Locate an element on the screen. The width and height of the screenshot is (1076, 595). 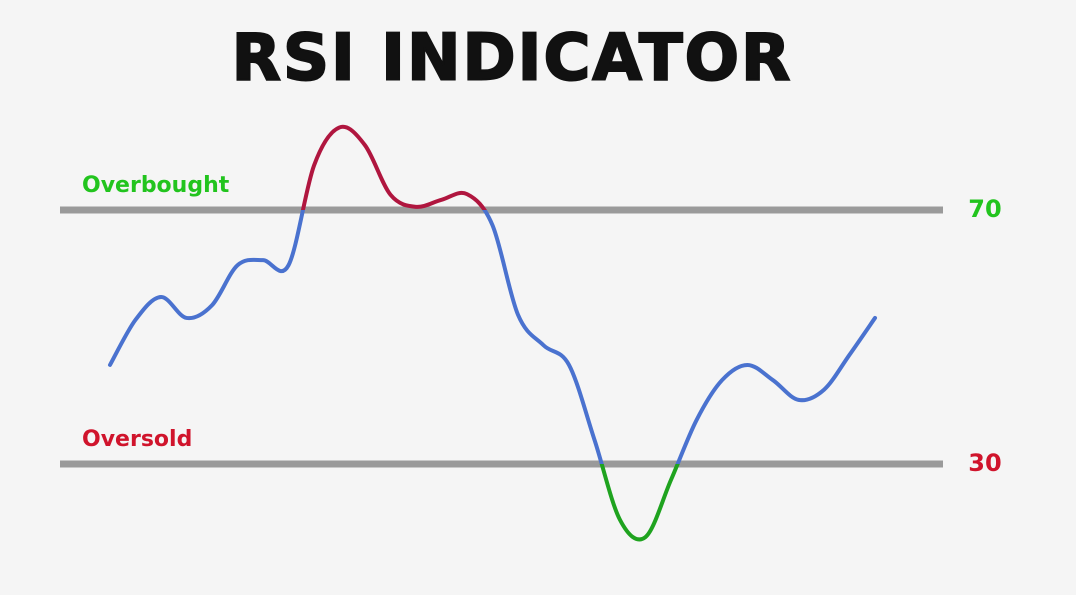
chart-title: RSI INDICATOR is located at coordinates (512, 59).